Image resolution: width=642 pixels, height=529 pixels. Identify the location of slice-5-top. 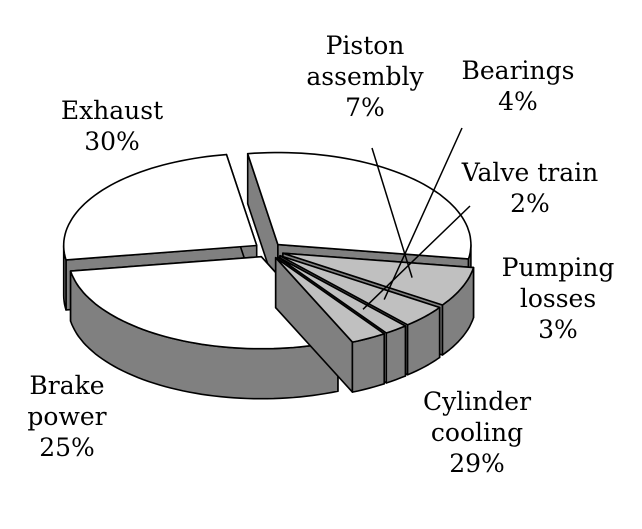
(204, 302).